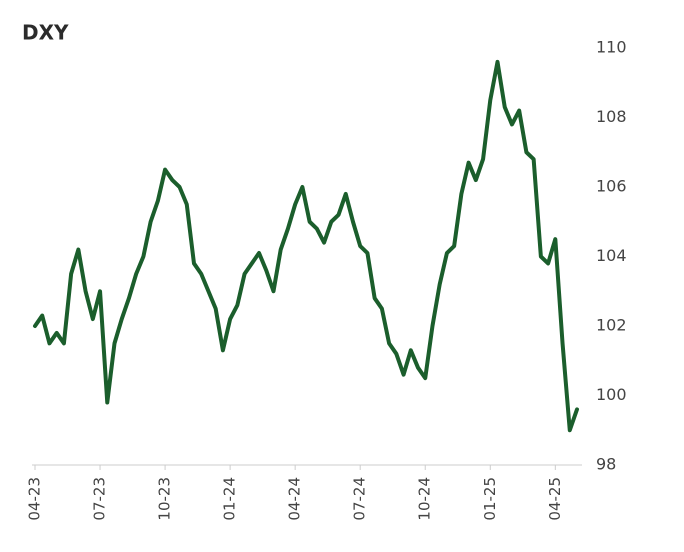 The image size is (684, 552). Describe the element at coordinates (295, 499) in the screenshot. I see `x-tick-label: 04-24` at that location.